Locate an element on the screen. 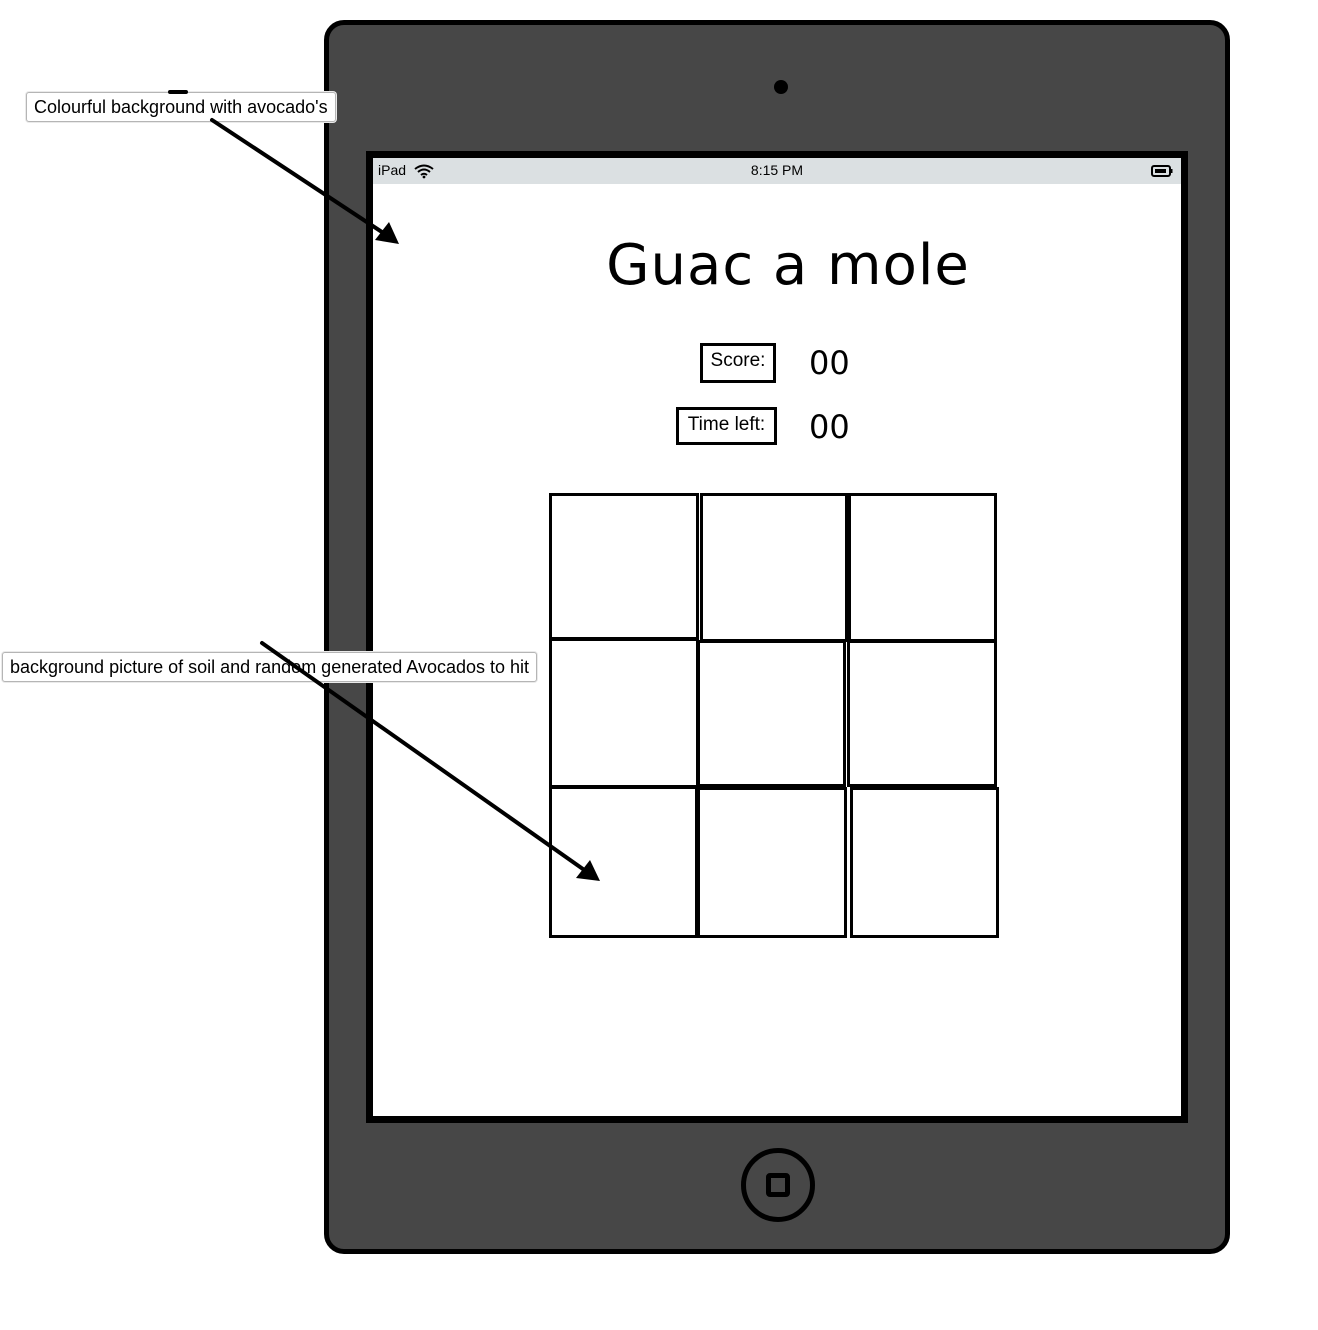 Image resolution: width=1318 pixels, height=1330 pixels. home-button is located at coordinates (778, 1185).